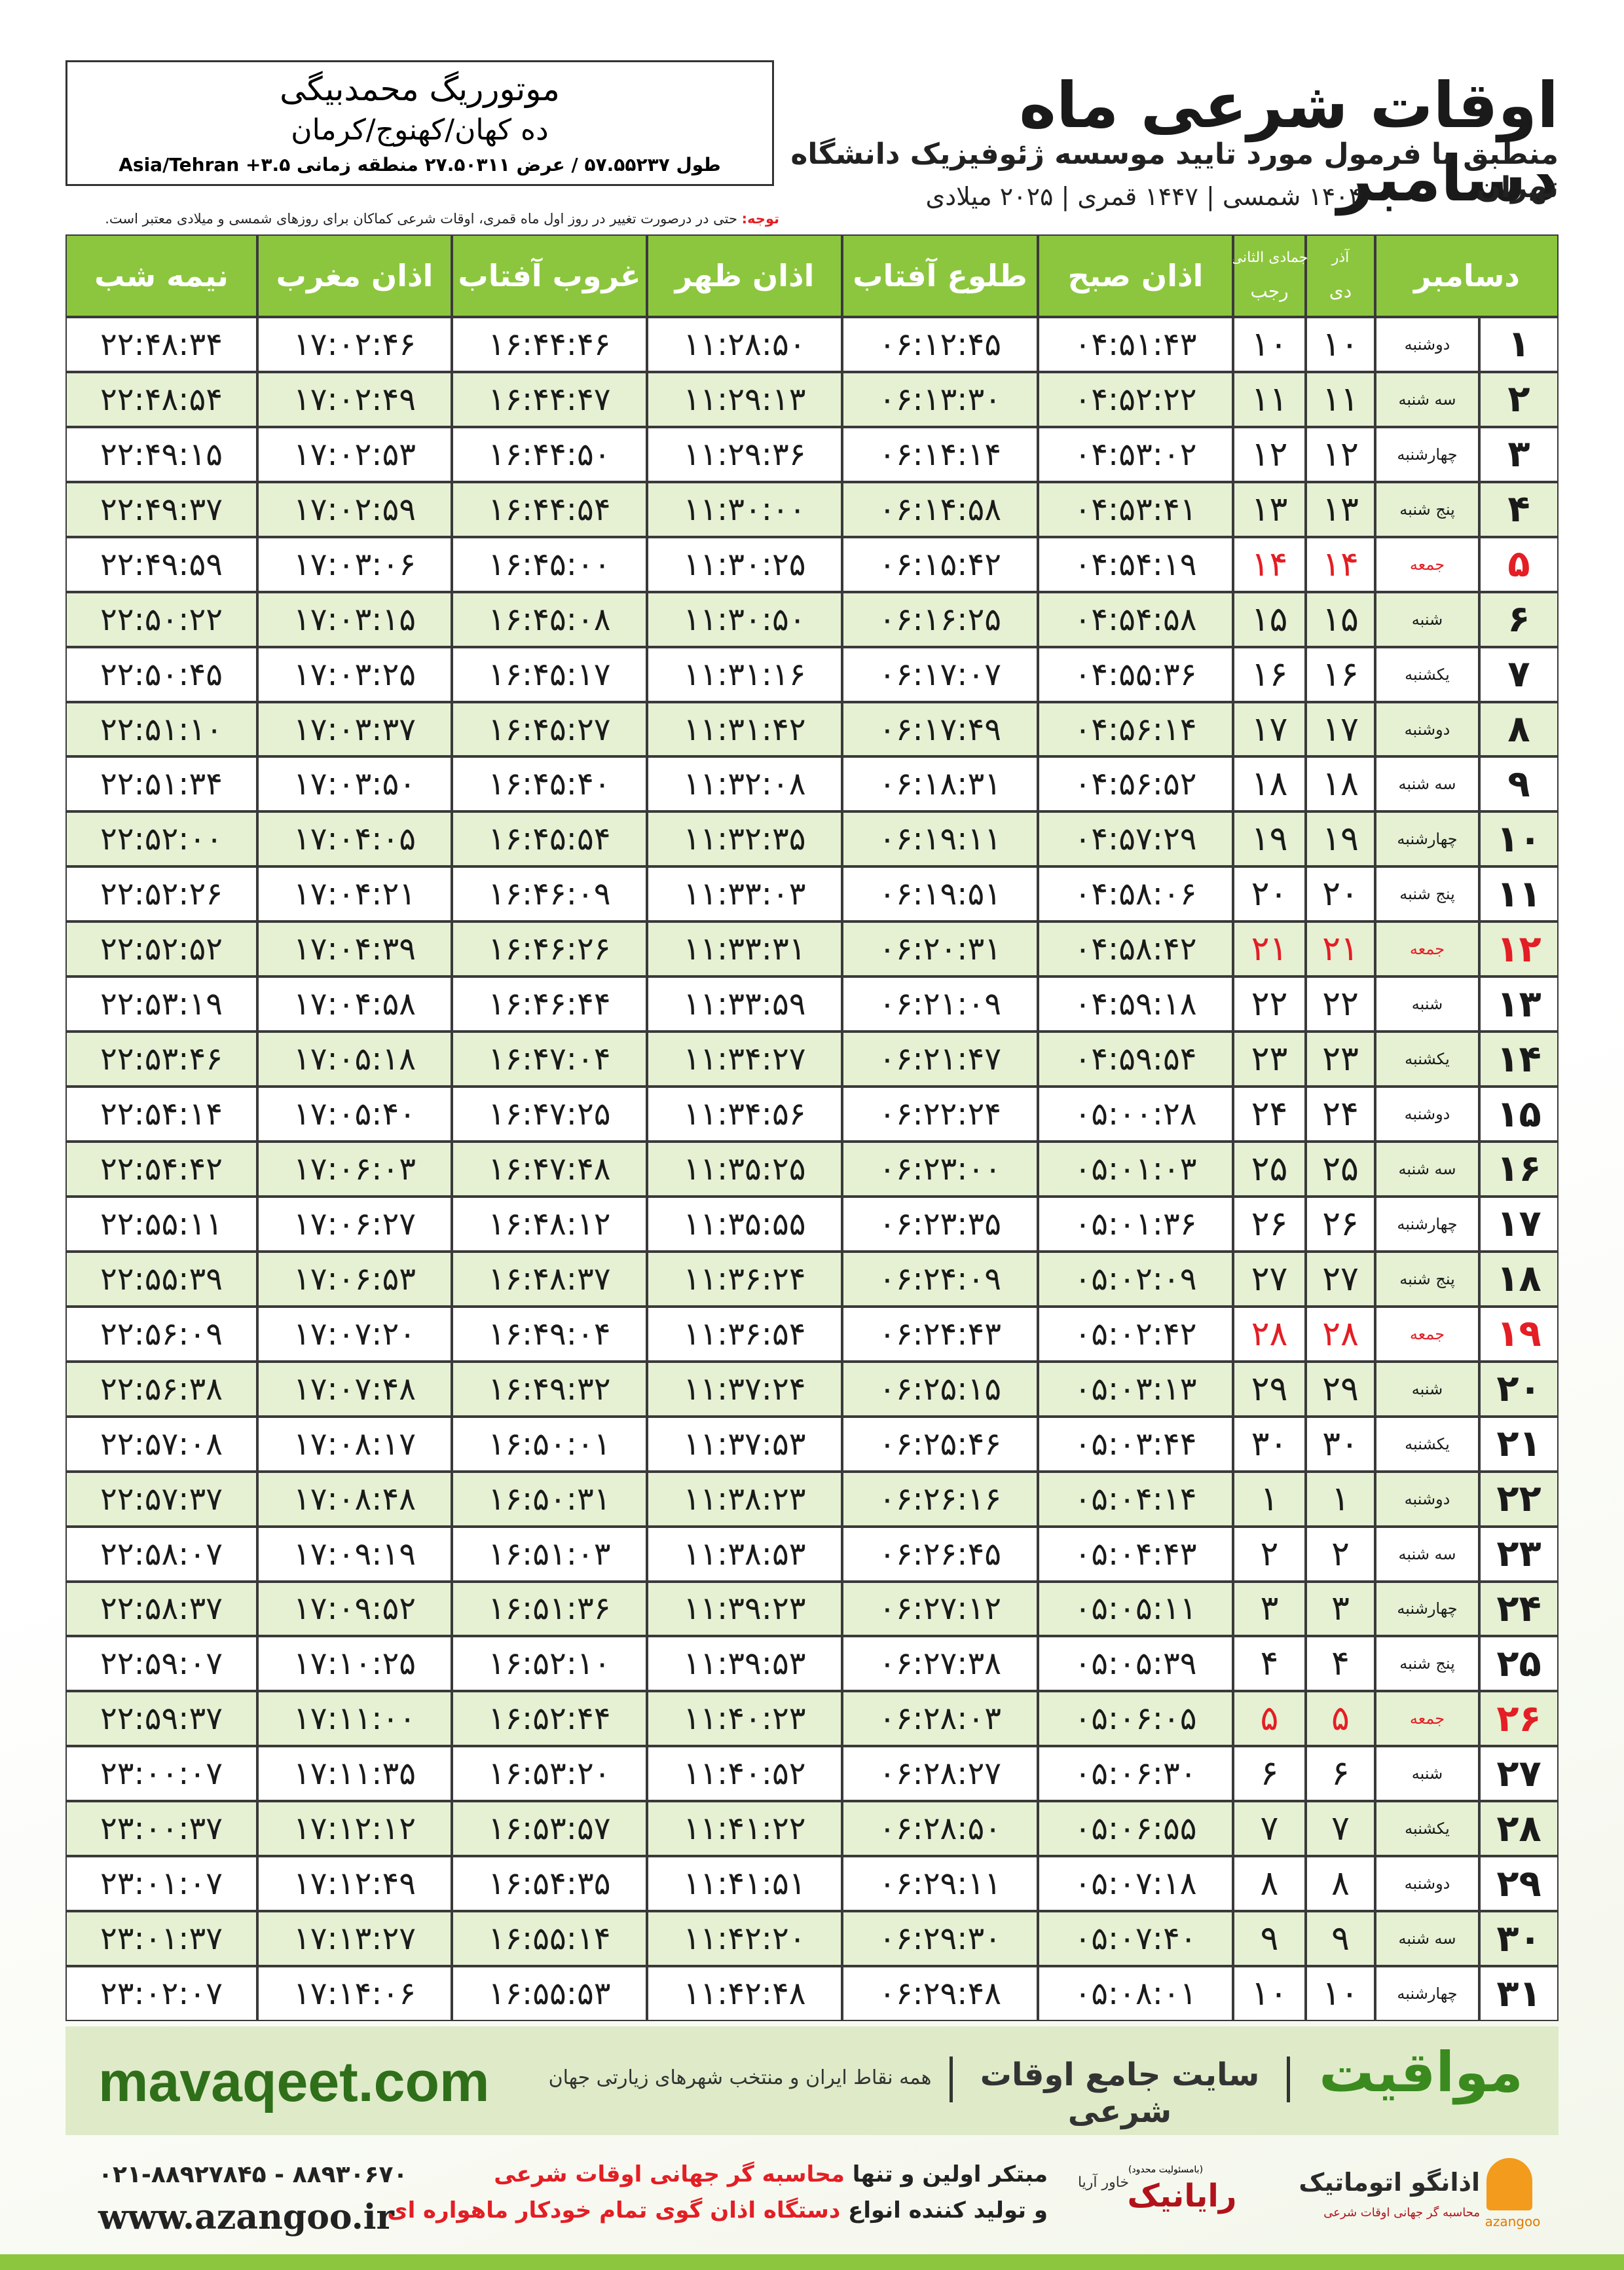 Image resolution: width=1624 pixels, height=2270 pixels. What do you see at coordinates (549, 1169) in the screenshot?
I see `prayer-time: ۱۶:۴۷:۴۸` at bounding box center [549, 1169].